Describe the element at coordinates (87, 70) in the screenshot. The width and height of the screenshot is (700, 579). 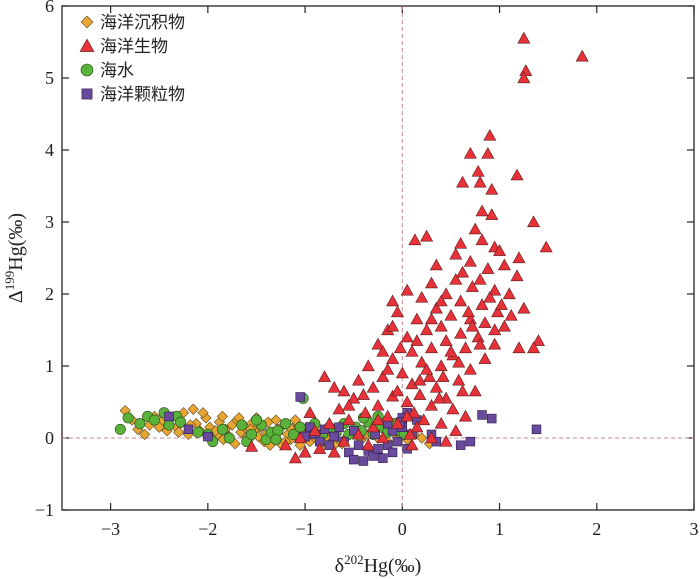
I see `legend-marker-circle` at that location.